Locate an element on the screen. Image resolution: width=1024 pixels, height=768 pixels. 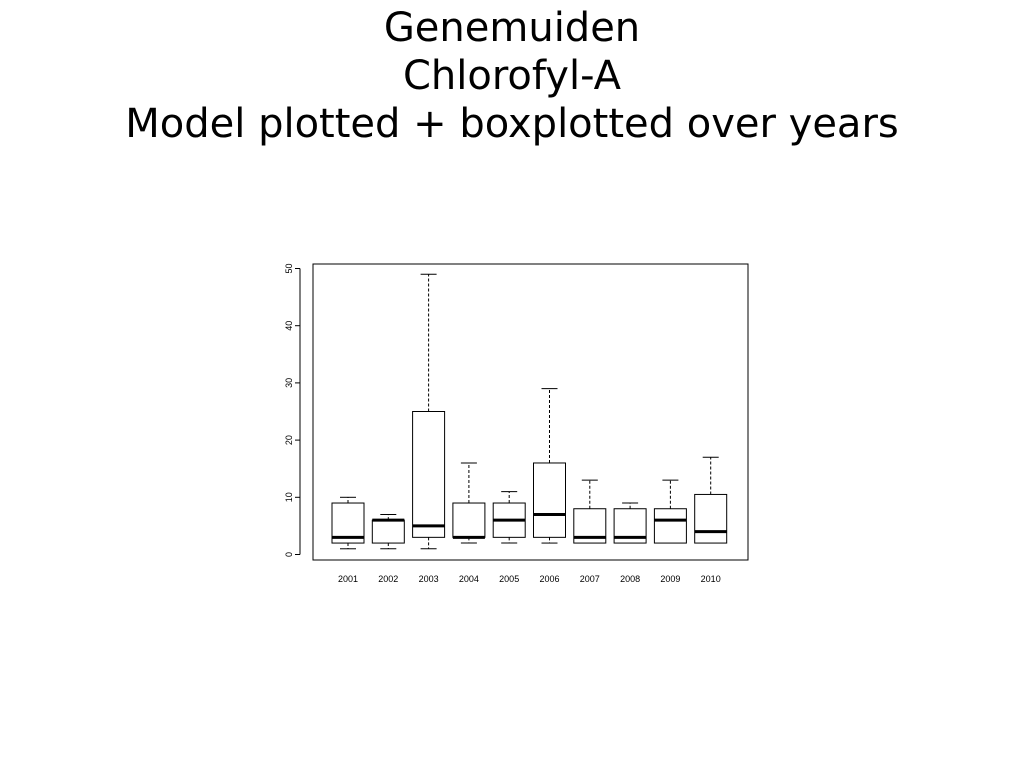
x-tick-label: 2001 is located at coordinates (348, 579).